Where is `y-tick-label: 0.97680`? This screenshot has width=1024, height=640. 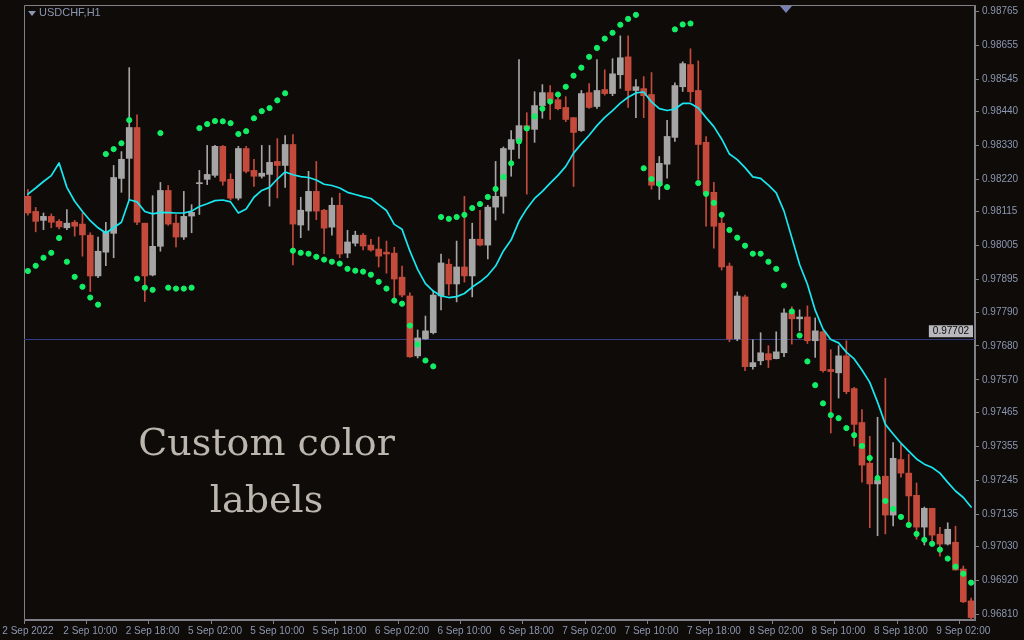
y-tick-label: 0.97680 is located at coordinates (1000, 345).